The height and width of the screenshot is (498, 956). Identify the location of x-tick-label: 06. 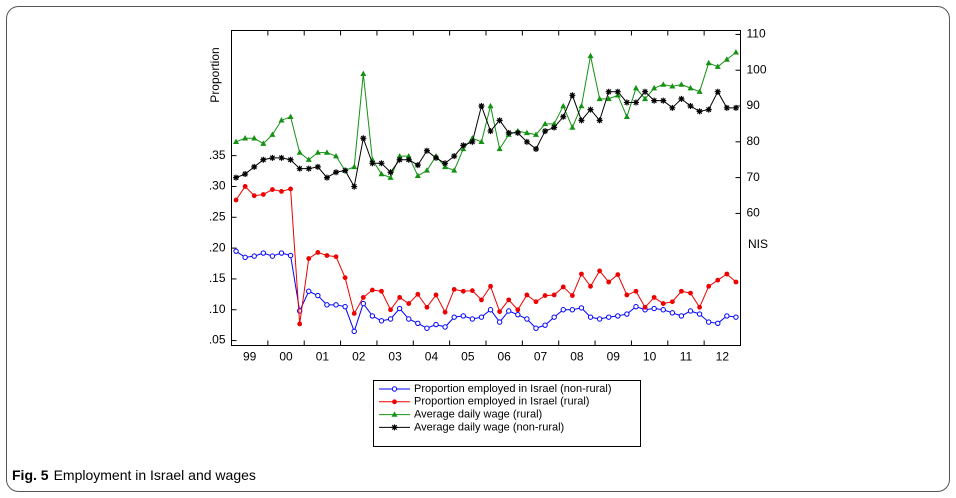
(504, 357).